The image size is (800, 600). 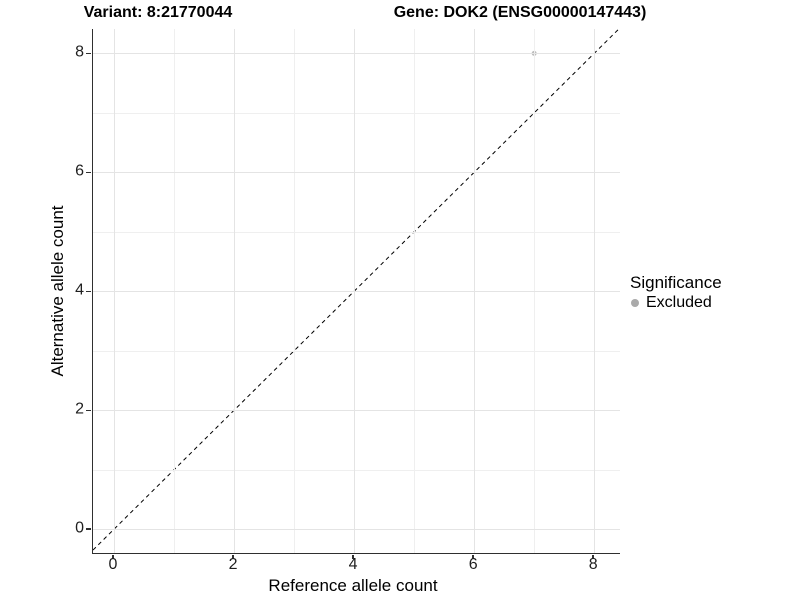 What do you see at coordinates (520, 12) in the screenshot?
I see `plot-title-gene: Gene: DOK2 (ENSG00000147443)` at bounding box center [520, 12].